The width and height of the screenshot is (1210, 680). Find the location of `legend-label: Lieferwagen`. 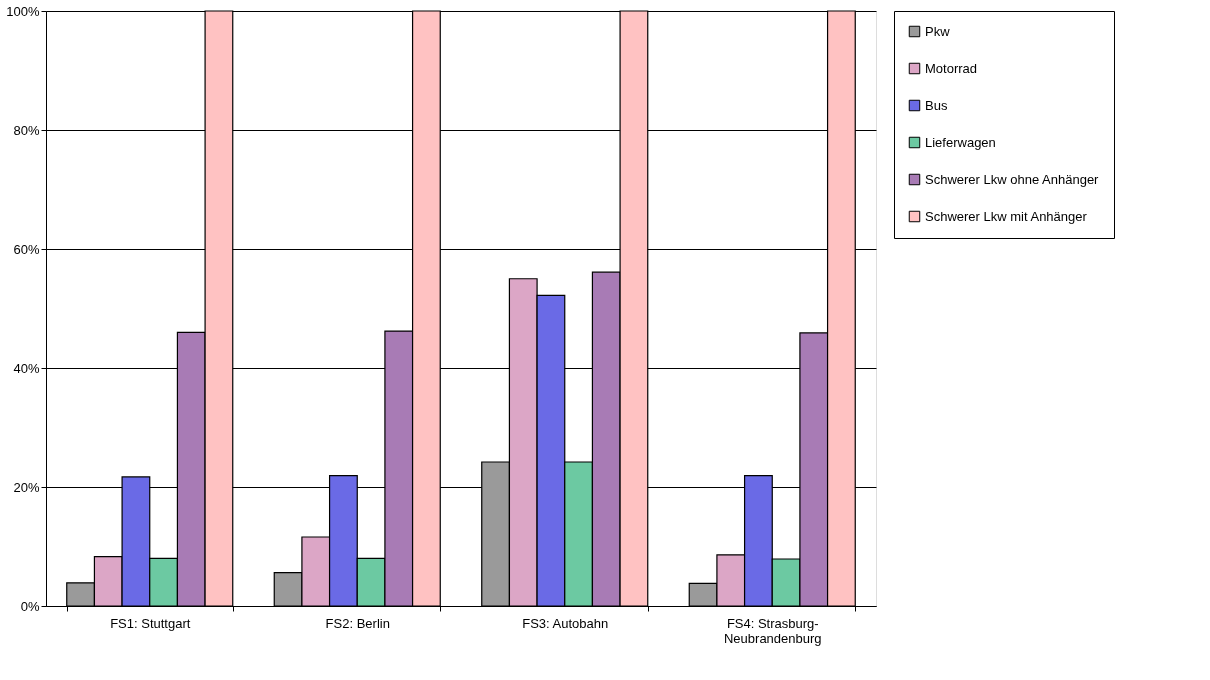

legend-label: Lieferwagen is located at coordinates (960, 142).